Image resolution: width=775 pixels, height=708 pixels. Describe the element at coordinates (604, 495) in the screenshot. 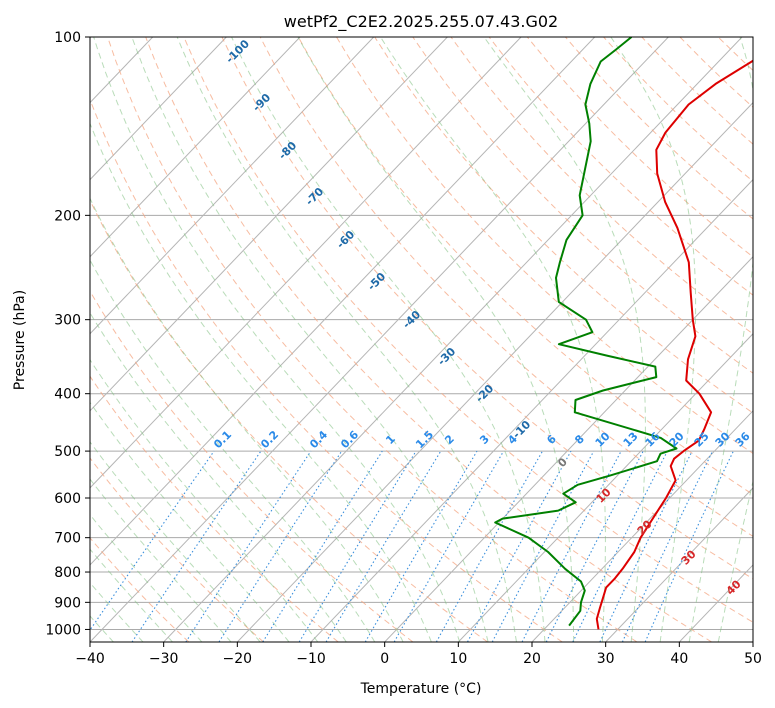

I see `moist-adiabat-label: 10` at that location.